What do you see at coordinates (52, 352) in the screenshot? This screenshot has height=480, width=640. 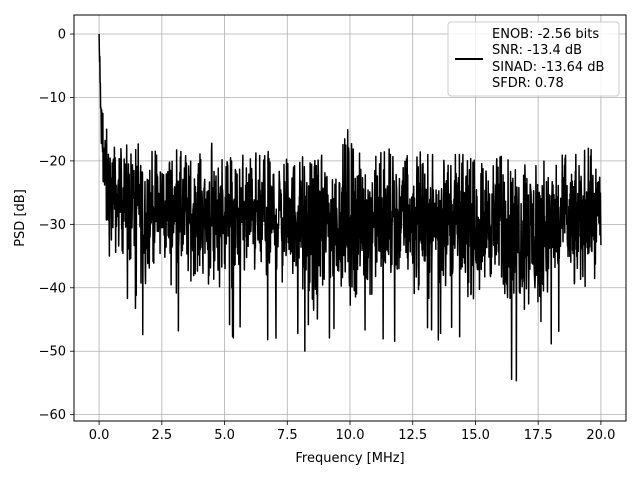 I see `y-tick-label: −50` at bounding box center [52, 352].